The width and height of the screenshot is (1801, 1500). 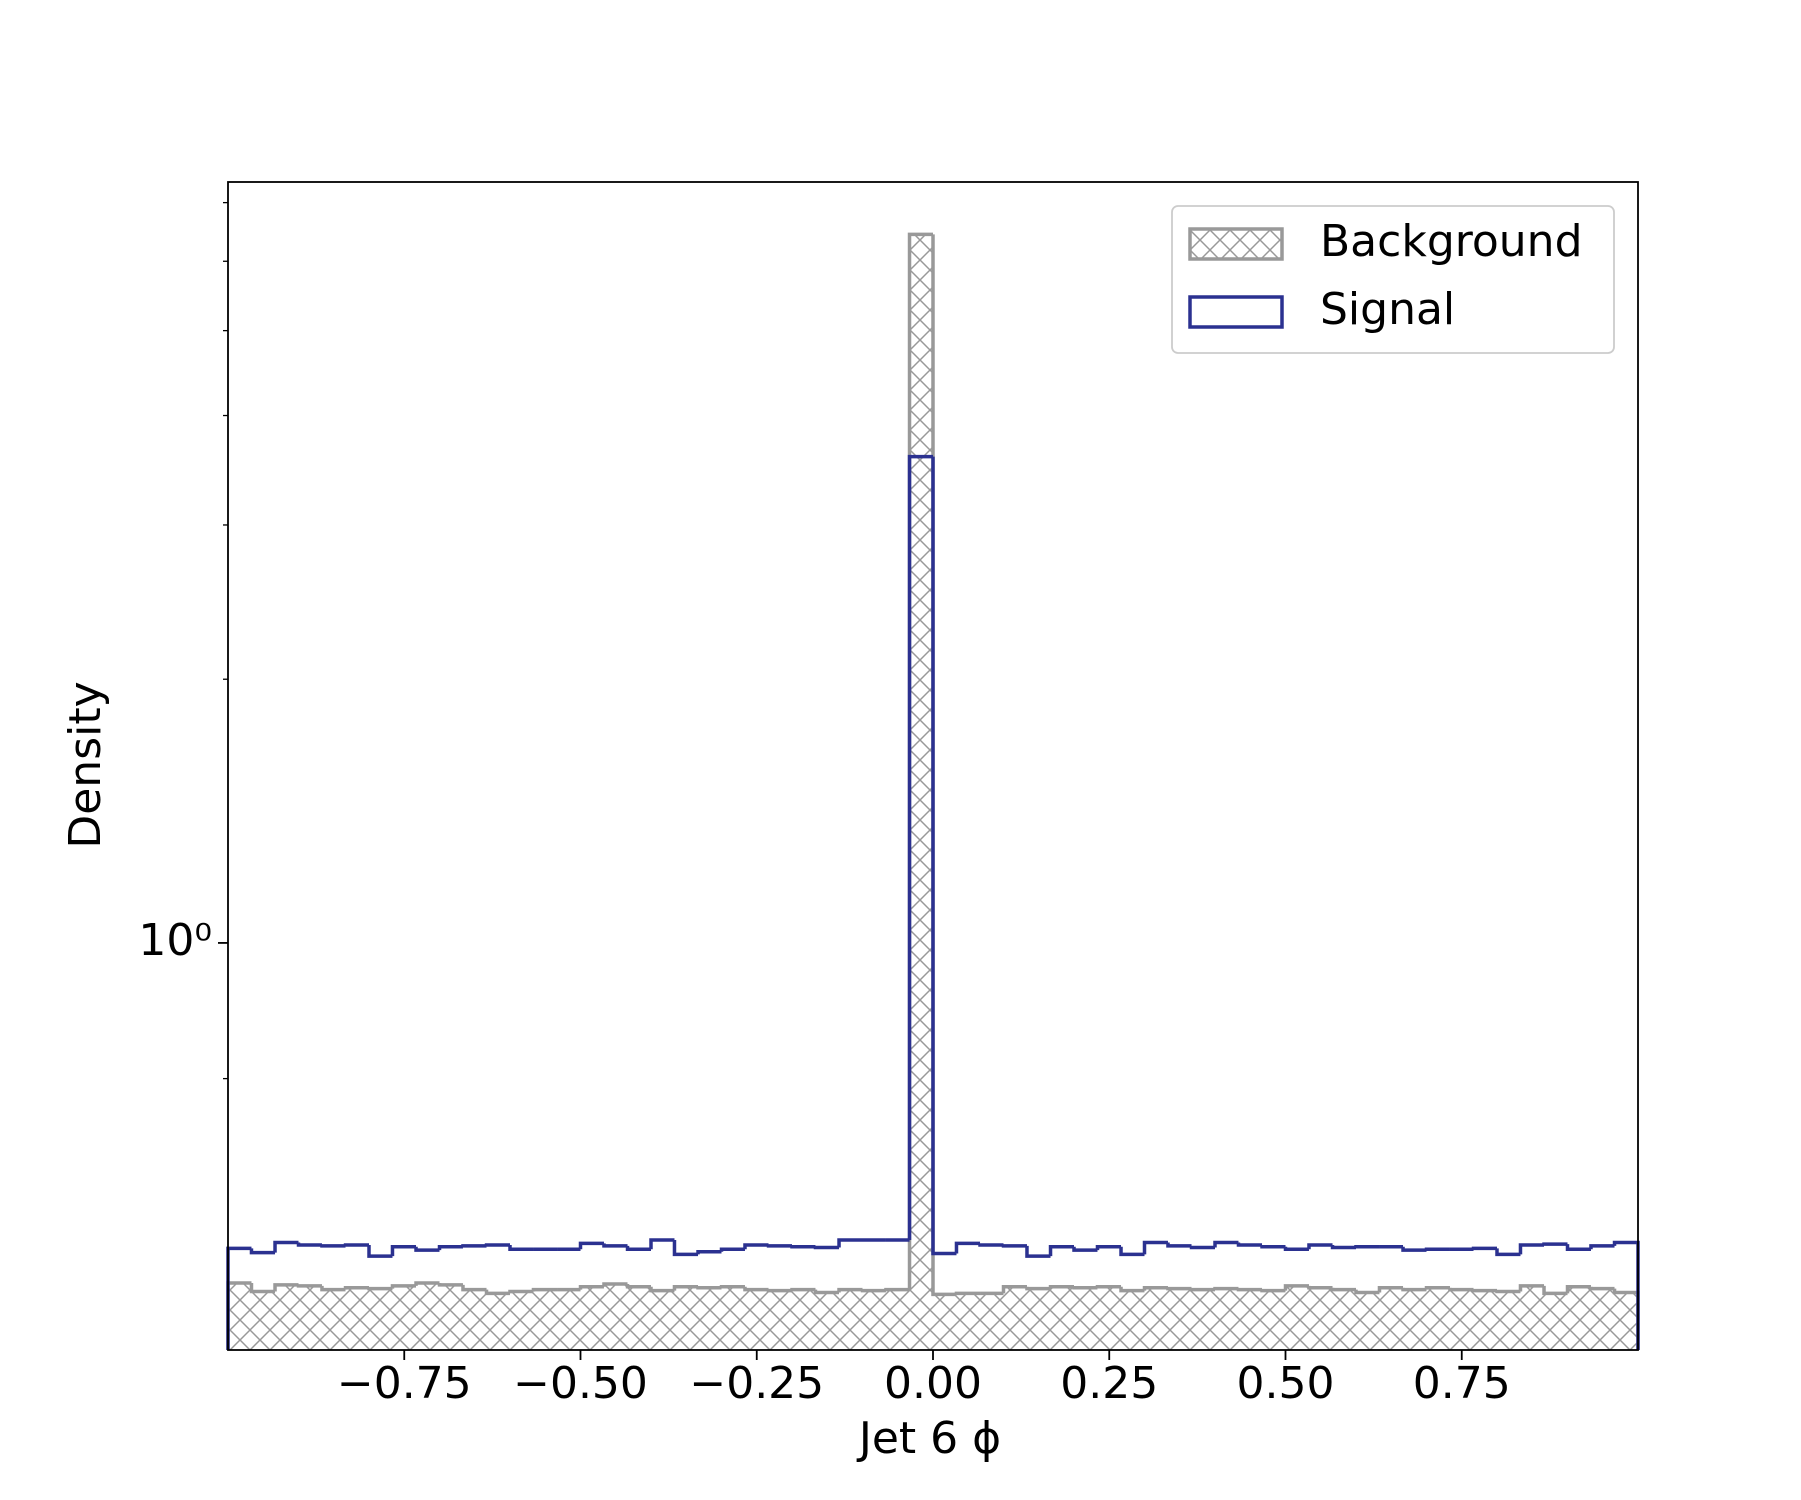 I want to click on x-tick-label: −0.50, so click(x=580, y=1383).